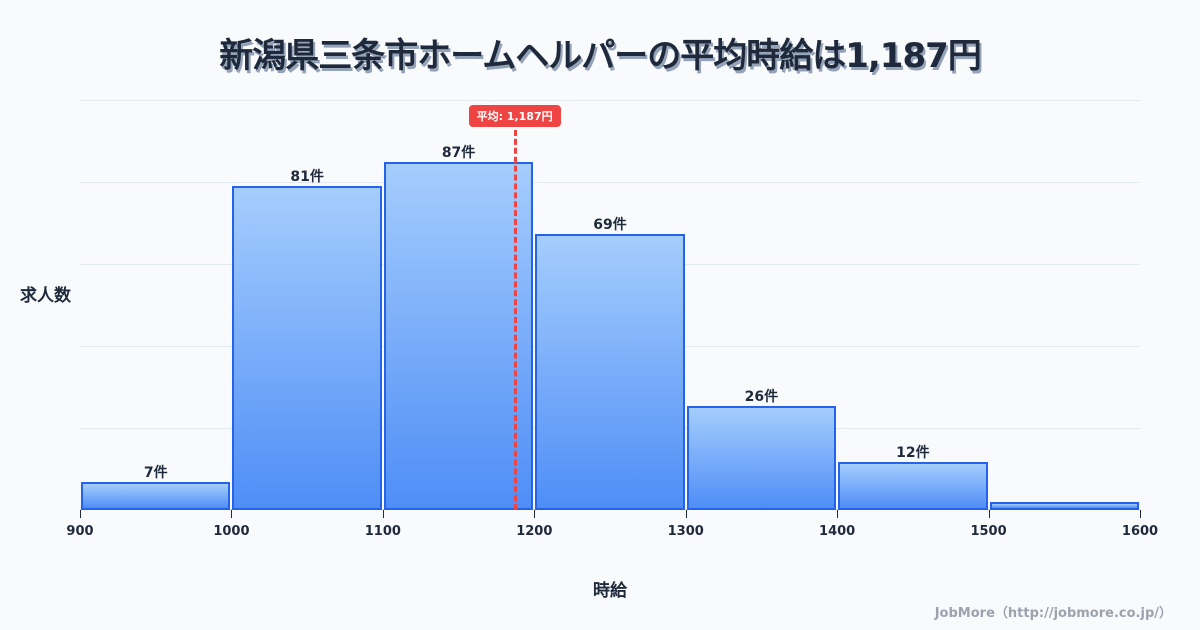  What do you see at coordinates (610, 591) in the screenshot?
I see `x-axis-label: 時給` at bounding box center [610, 591].